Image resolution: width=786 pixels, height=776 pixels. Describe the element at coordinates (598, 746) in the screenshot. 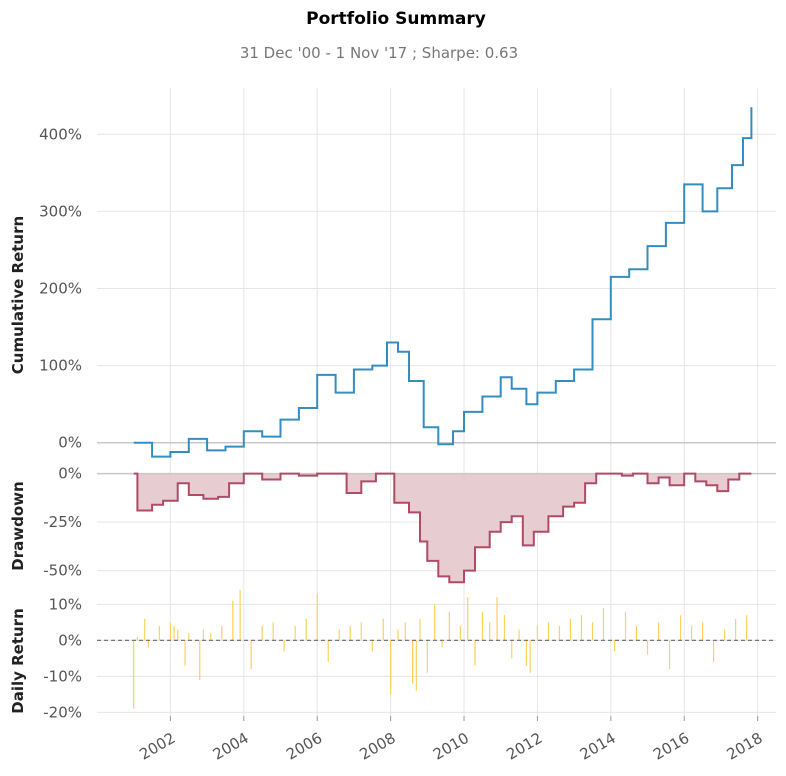

I see `x-tick-label: 2014` at that location.